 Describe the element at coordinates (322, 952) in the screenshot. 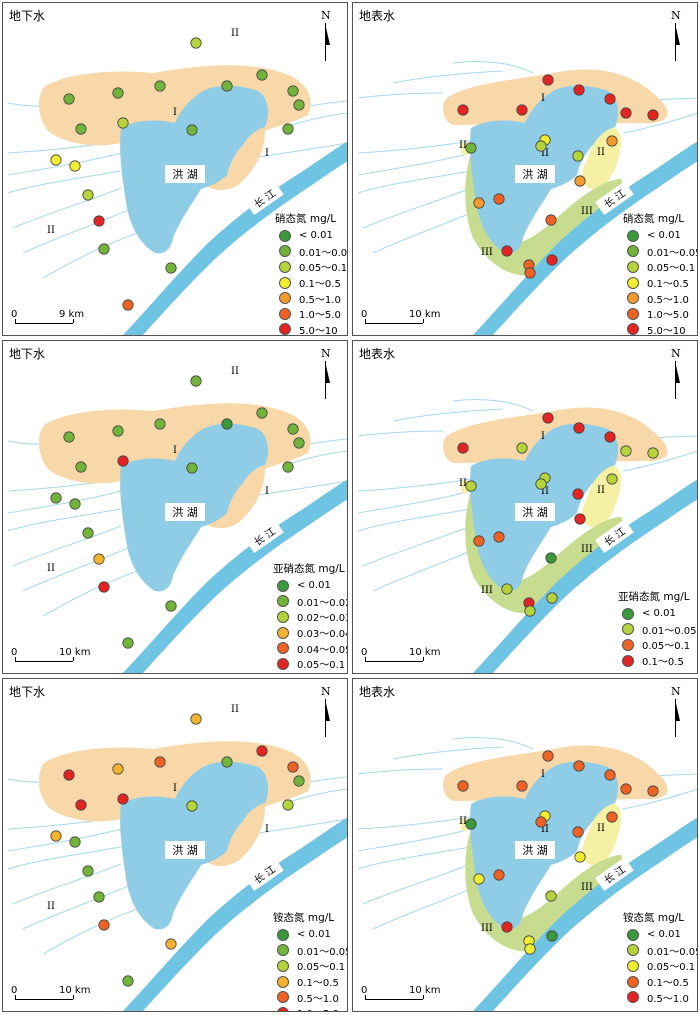

I see `legend-label: 0.01～0.05` at that location.